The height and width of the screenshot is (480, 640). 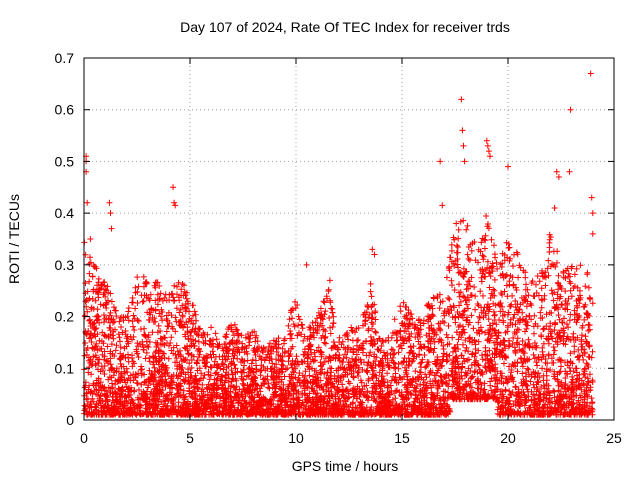 I want to click on x-tick-labels: 0 5 10 15 20 25, so click(x=351, y=438).